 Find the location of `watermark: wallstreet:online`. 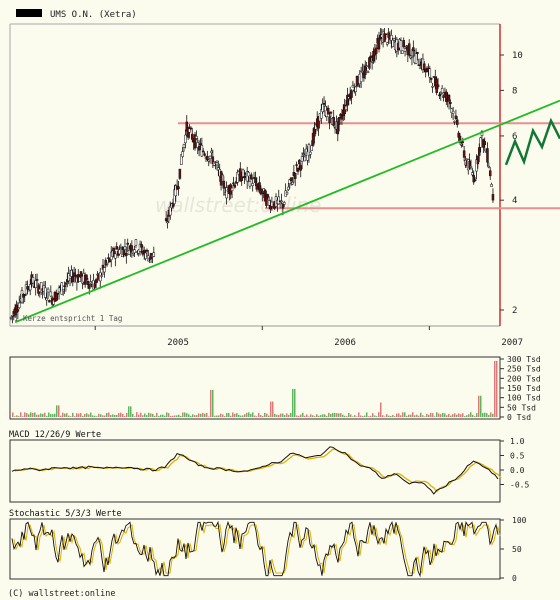

watermark: wallstreet:online is located at coordinates (238, 205).